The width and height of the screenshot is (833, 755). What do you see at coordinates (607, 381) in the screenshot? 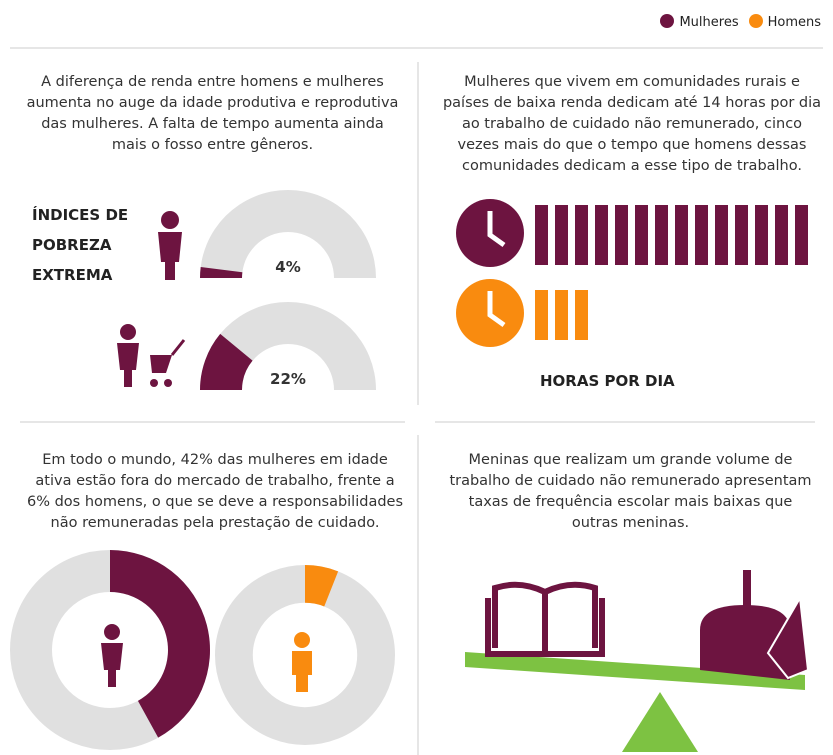
I see `axis-label: HORAS POR DIA` at bounding box center [607, 381].